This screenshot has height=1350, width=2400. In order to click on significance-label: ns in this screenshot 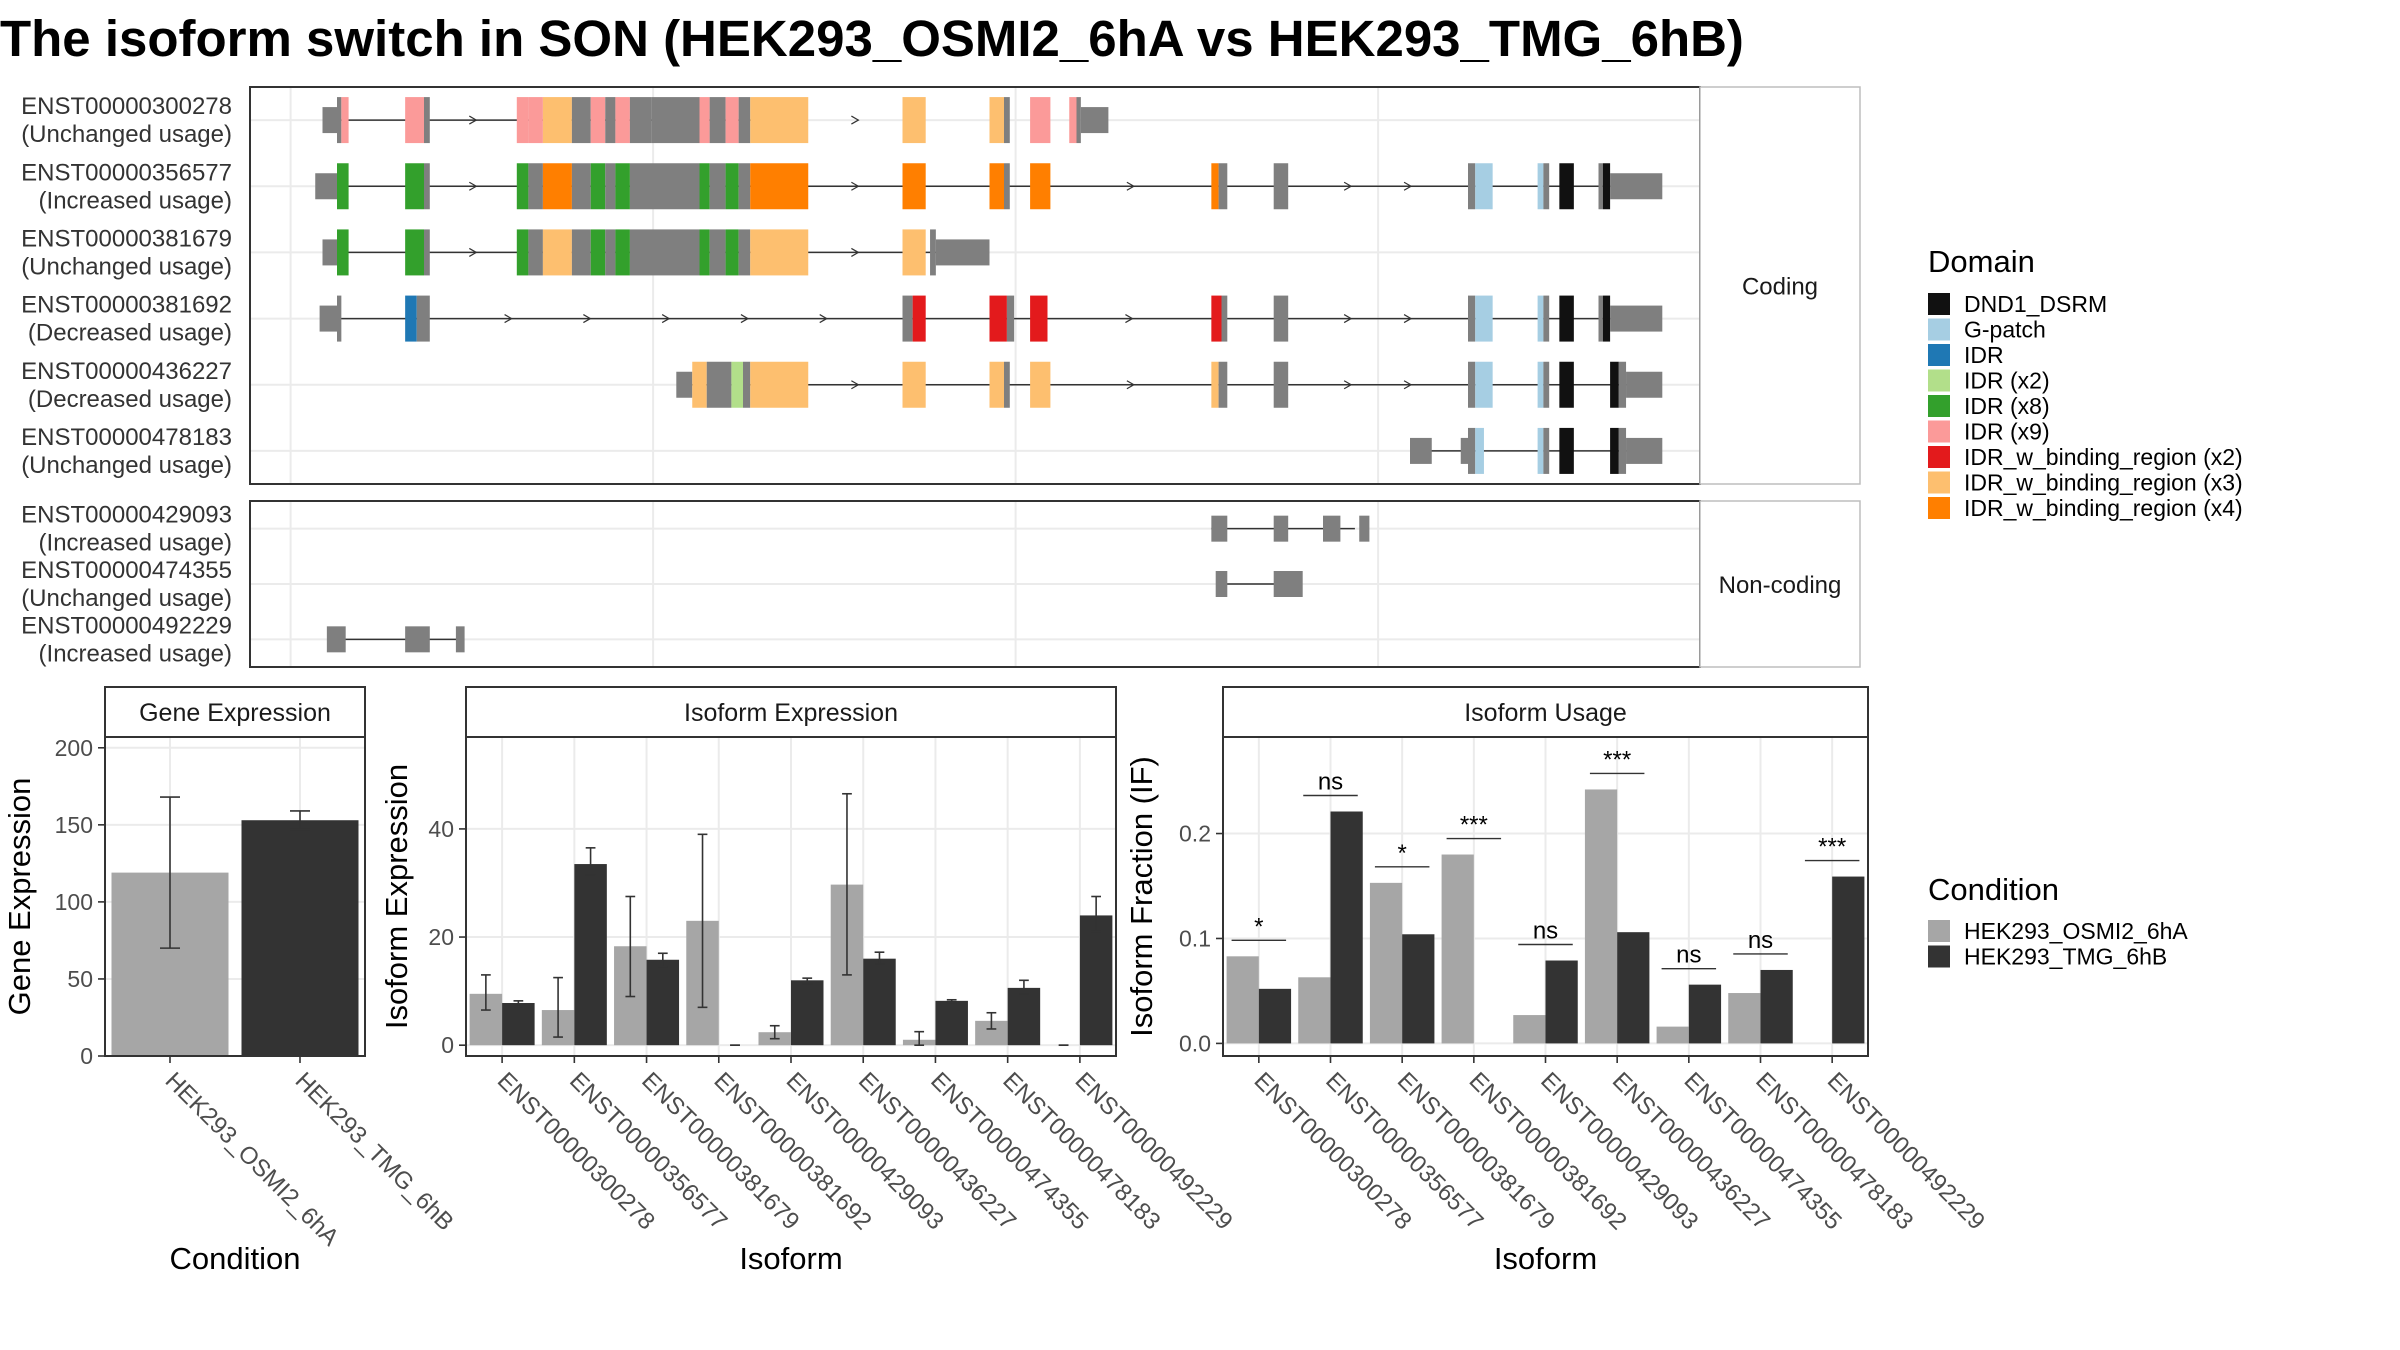, I will do `click(1545, 931)`.